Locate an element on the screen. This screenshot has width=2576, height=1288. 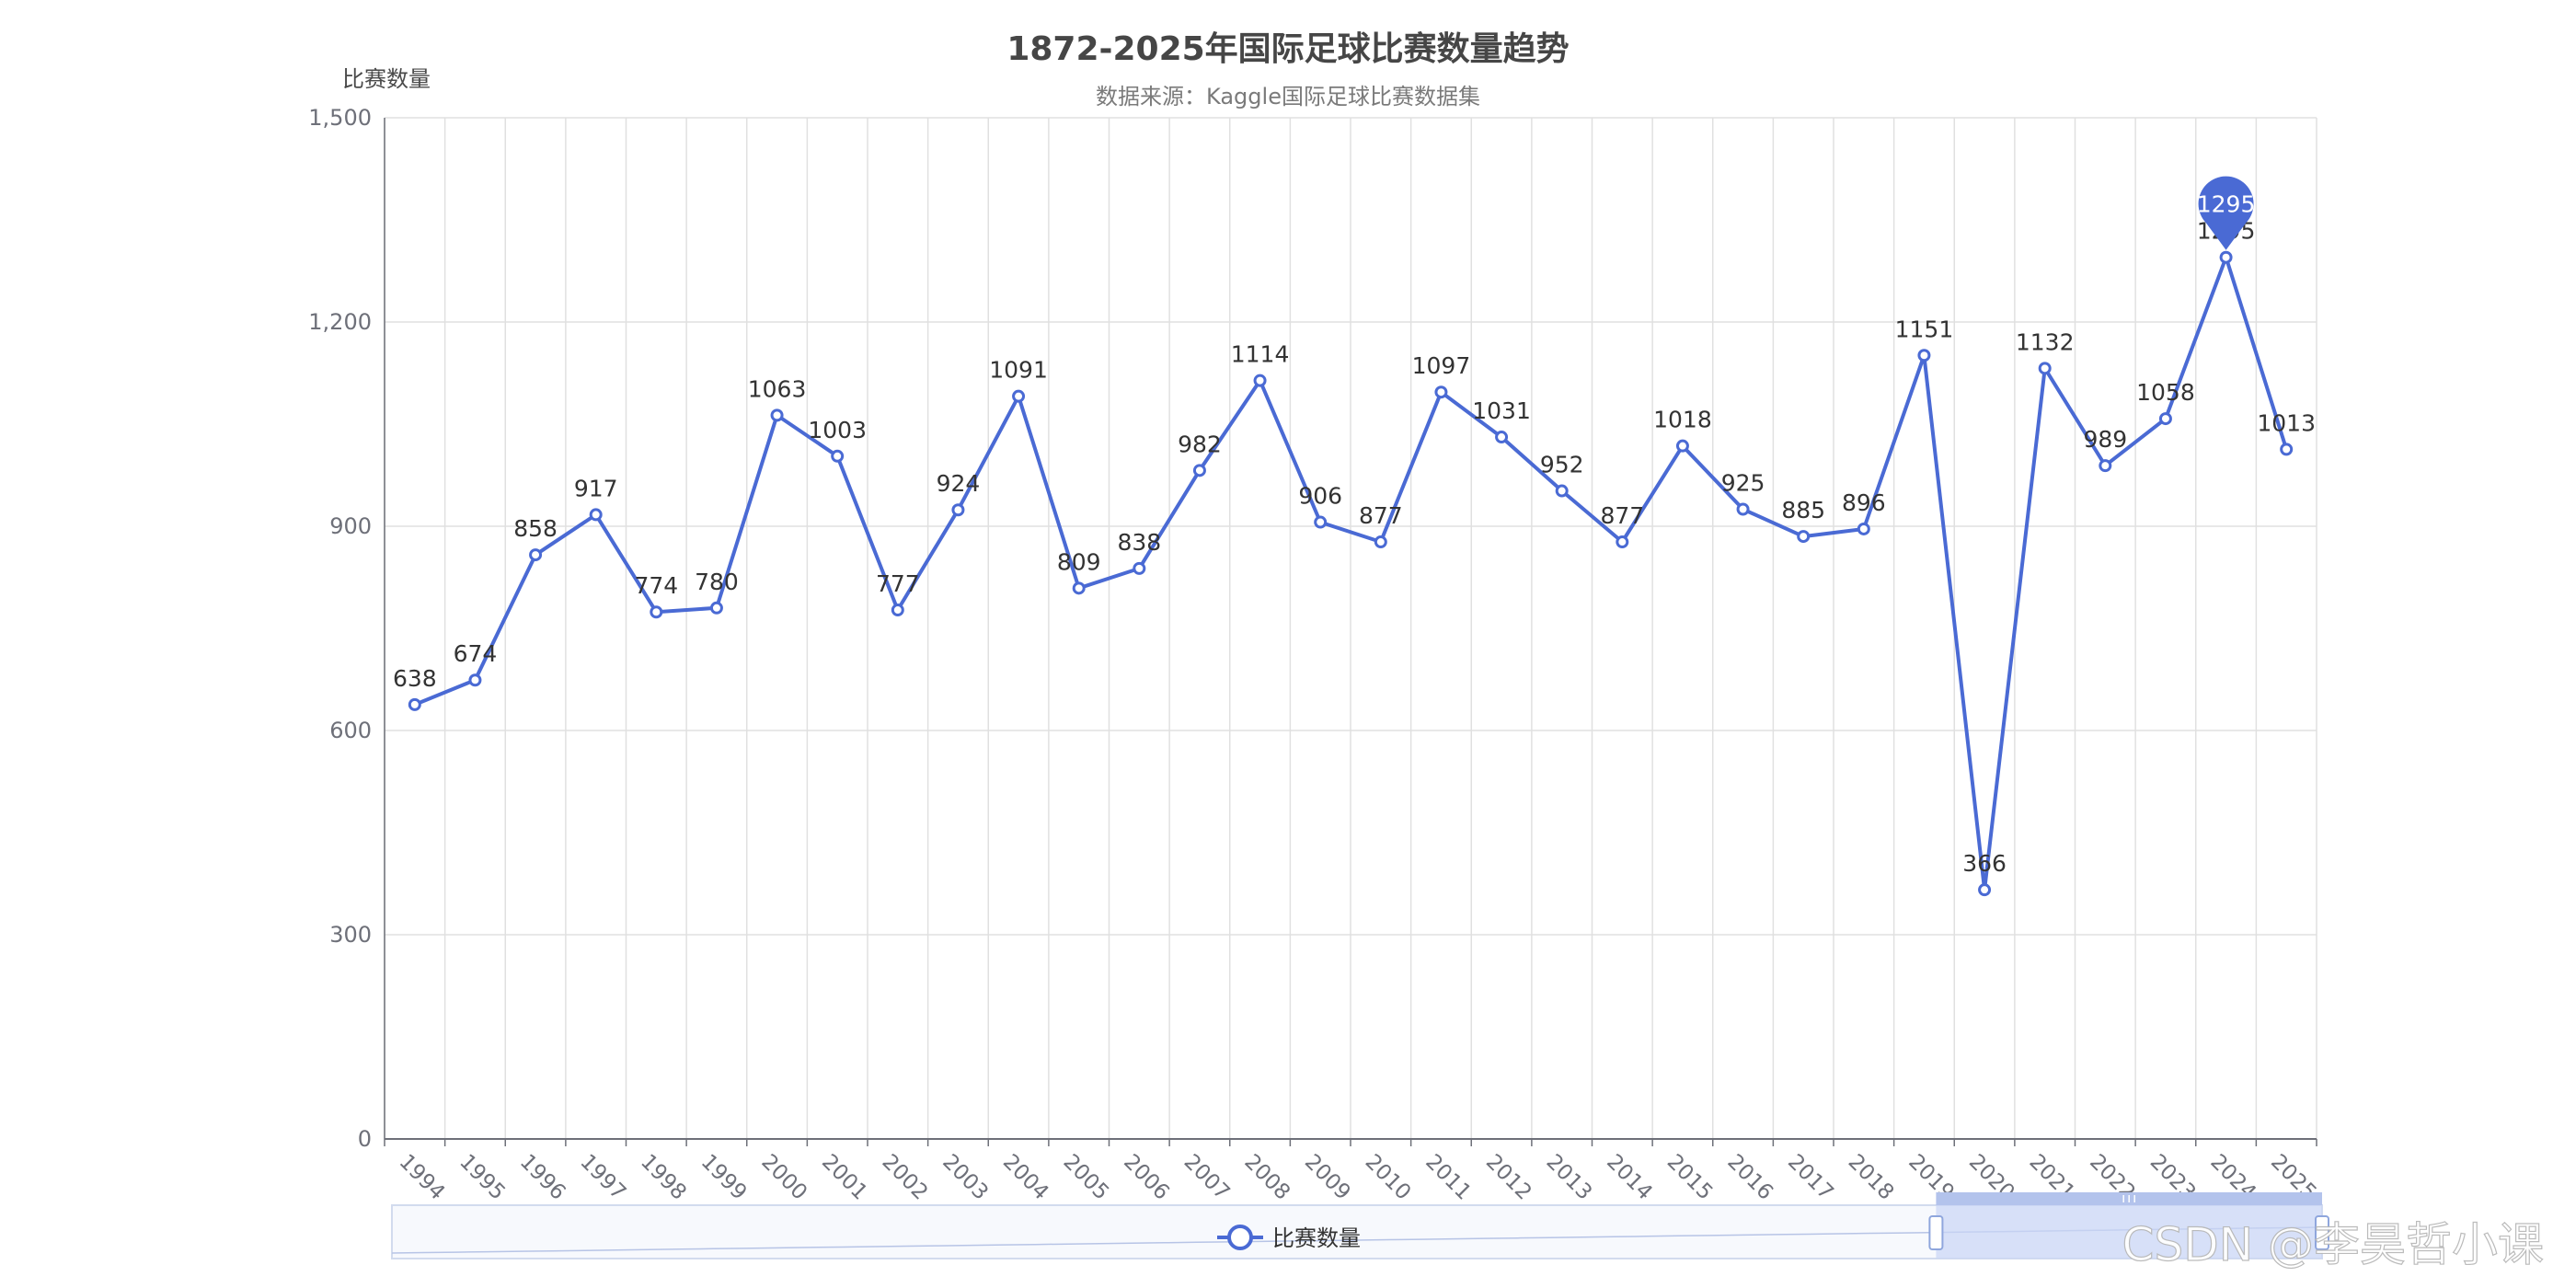
chart-subtitle: 数据来源：Kaggle国际足球比赛数据集 is located at coordinates (1288, 96).